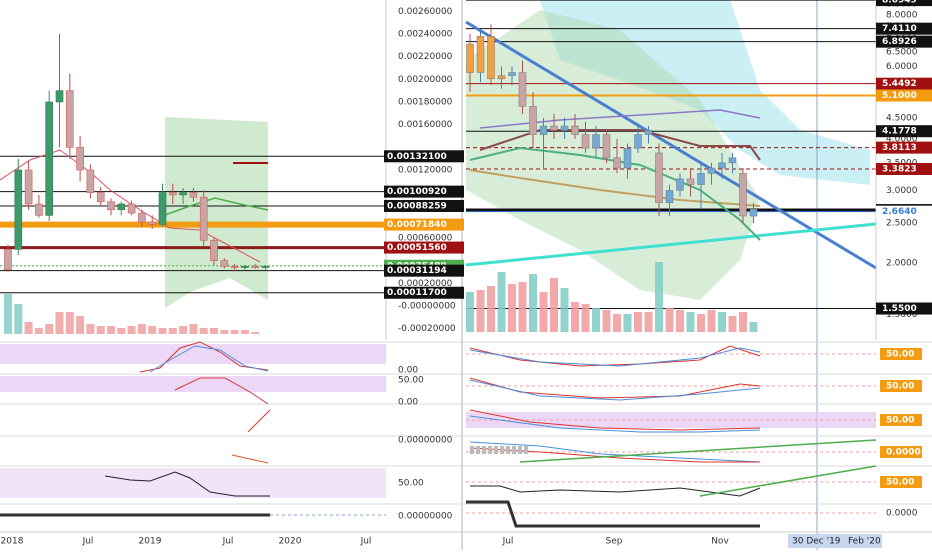 This screenshot has width=932, height=554. I want to click on x-tick-label: 30 Dec '19, so click(816, 542).